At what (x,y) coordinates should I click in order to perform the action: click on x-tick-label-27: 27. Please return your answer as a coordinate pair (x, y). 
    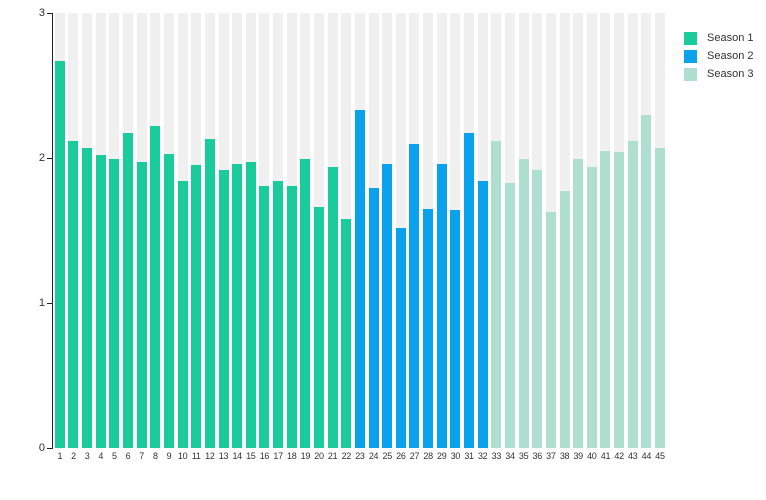
    Looking at the image, I should click on (414, 456).